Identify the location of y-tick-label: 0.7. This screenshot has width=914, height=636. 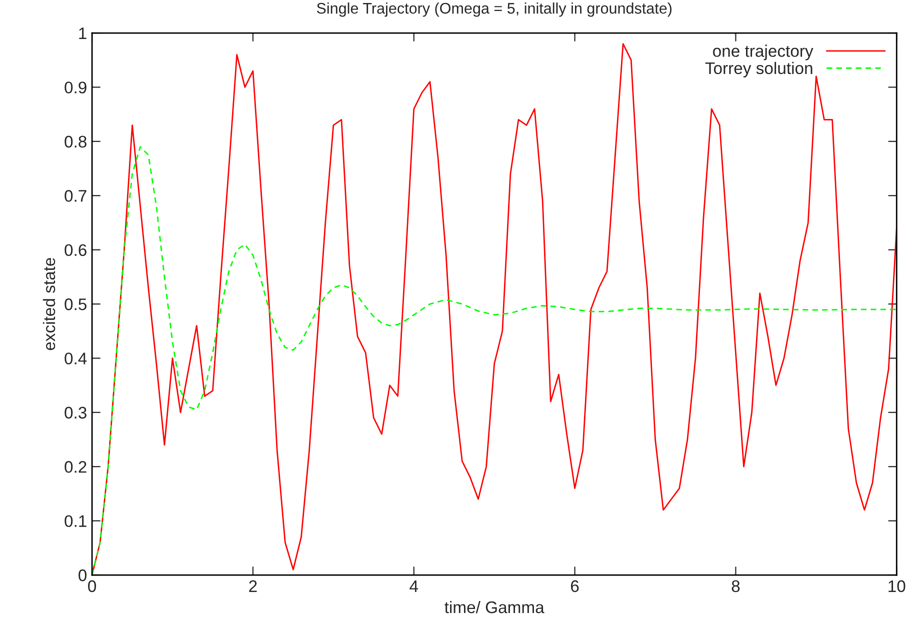
(75, 196).